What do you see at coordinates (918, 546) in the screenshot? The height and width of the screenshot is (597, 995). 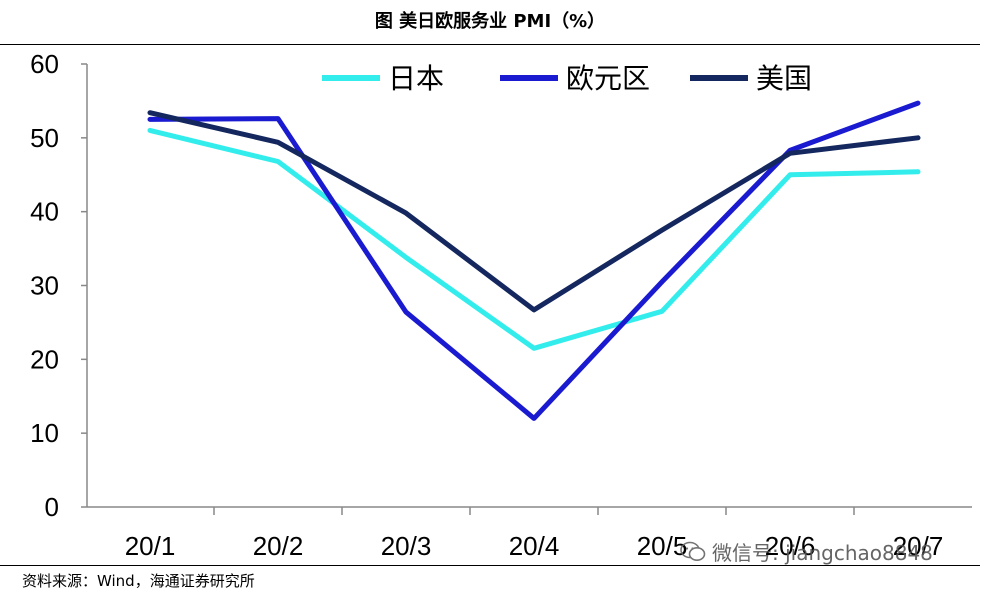 I see `x-tick-label: 20/7` at bounding box center [918, 546].